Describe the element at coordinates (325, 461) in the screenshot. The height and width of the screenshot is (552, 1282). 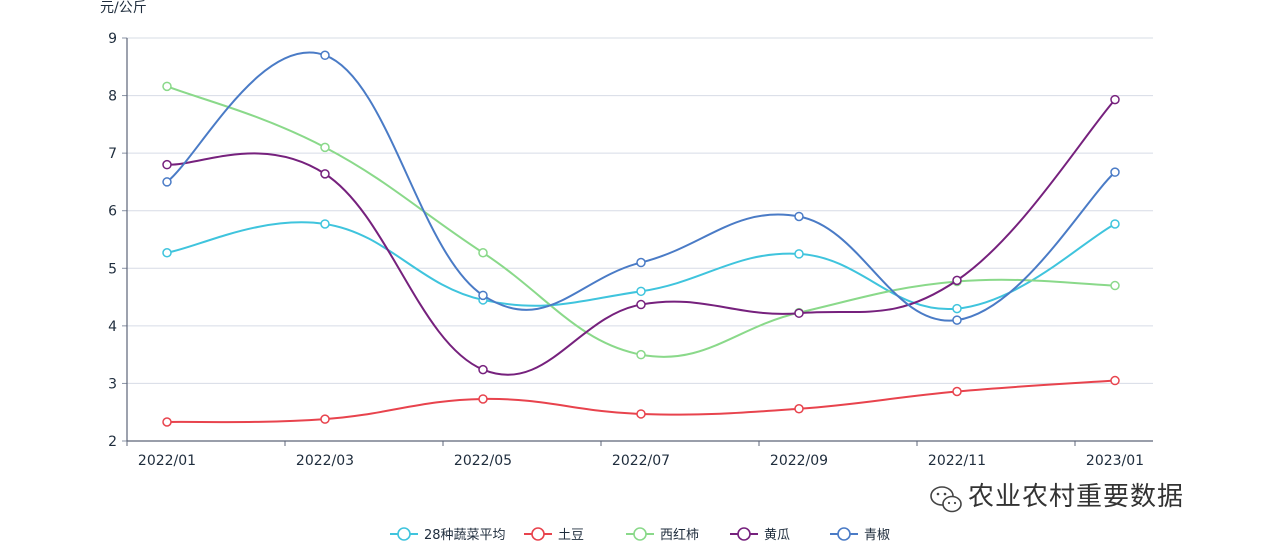
I see `x-tick-label: 2022/03` at that location.